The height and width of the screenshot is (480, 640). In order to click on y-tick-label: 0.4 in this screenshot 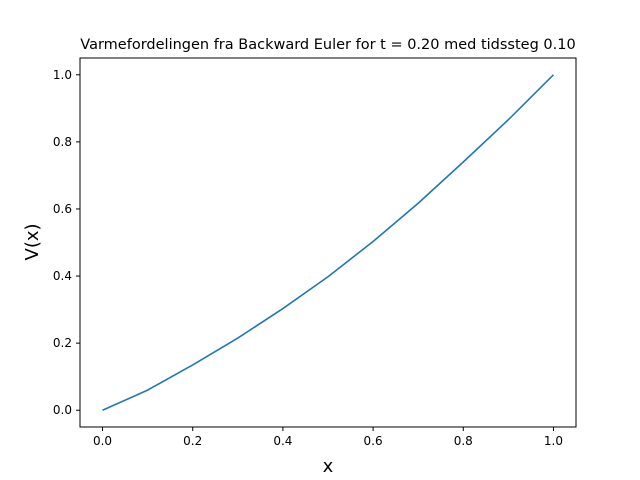, I will do `click(62, 276)`.